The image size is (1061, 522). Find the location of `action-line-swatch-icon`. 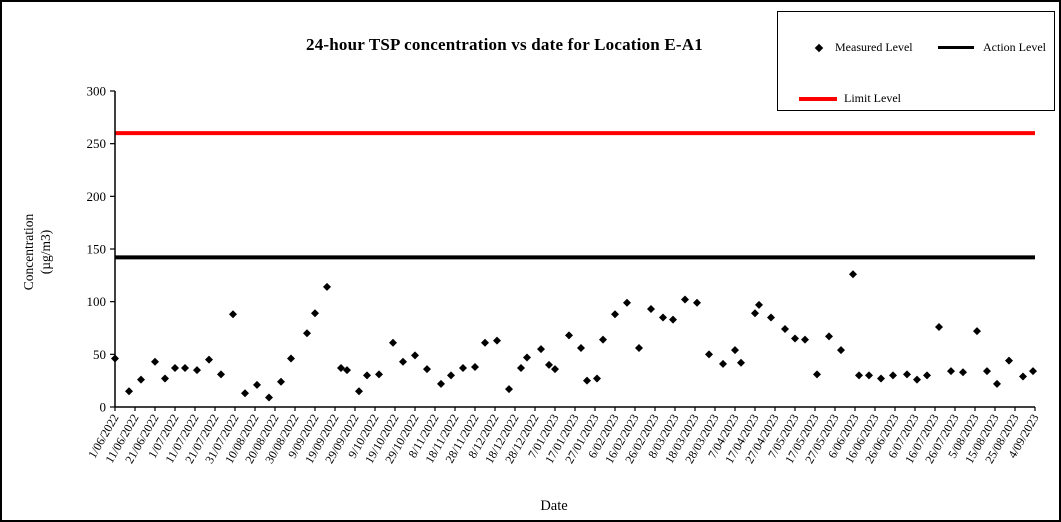

action-line-swatch-icon is located at coordinates (956, 47).